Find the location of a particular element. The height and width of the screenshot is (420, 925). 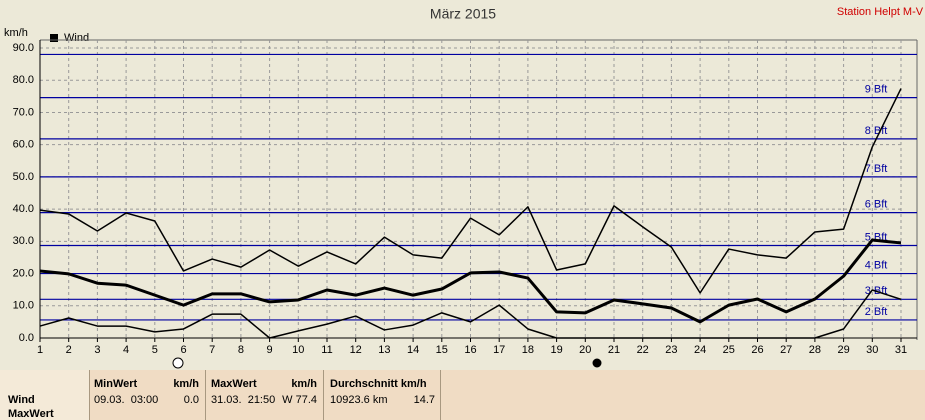

table-cell: 0.0 is located at coordinates (191, 400).